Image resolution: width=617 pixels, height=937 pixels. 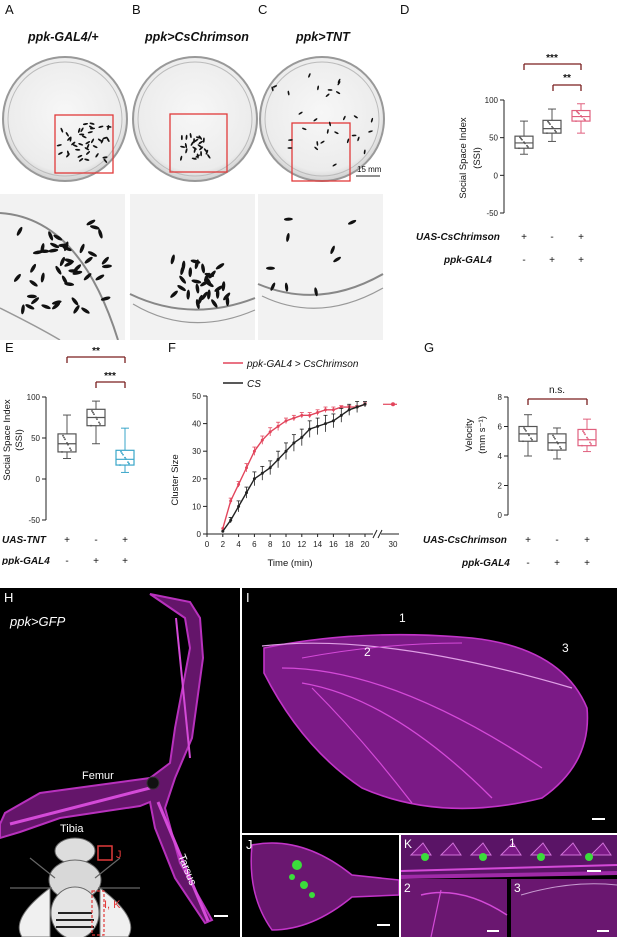 What do you see at coordinates (136, 9) in the screenshot?
I see `panel-letter-b: B` at bounding box center [136, 9].